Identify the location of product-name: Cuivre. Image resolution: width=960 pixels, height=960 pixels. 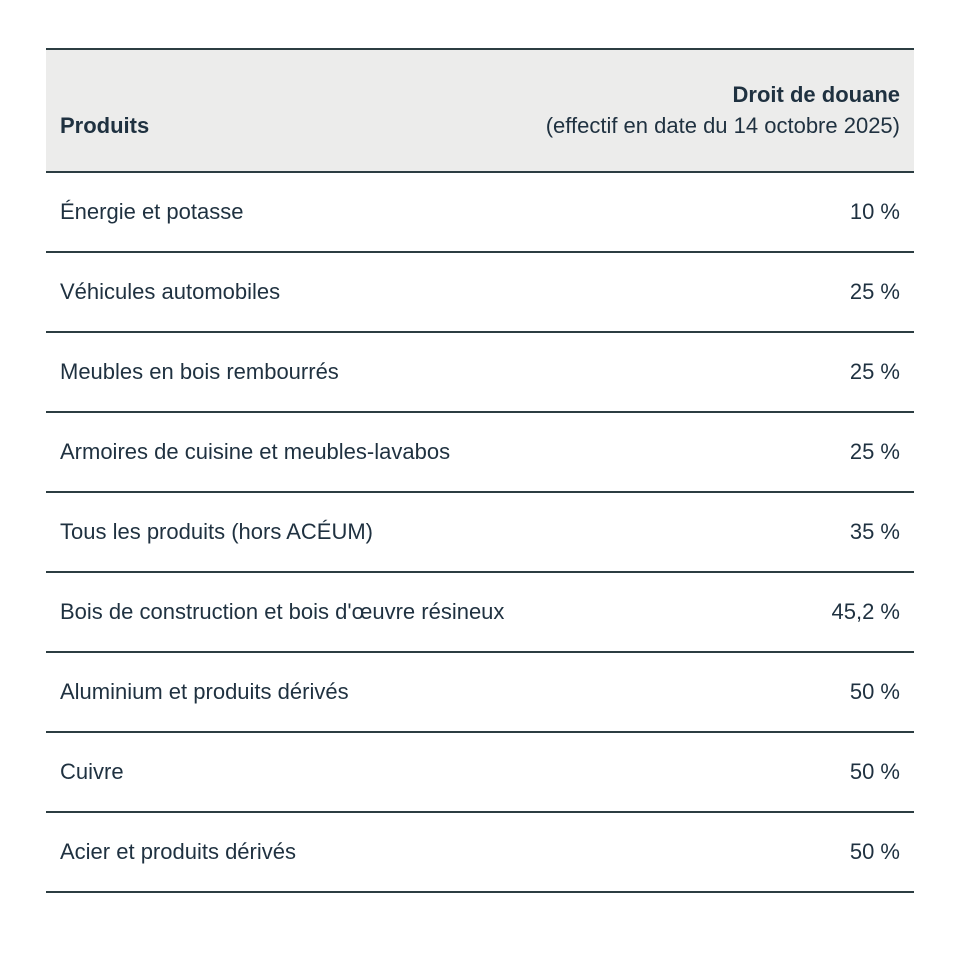
(92, 771).